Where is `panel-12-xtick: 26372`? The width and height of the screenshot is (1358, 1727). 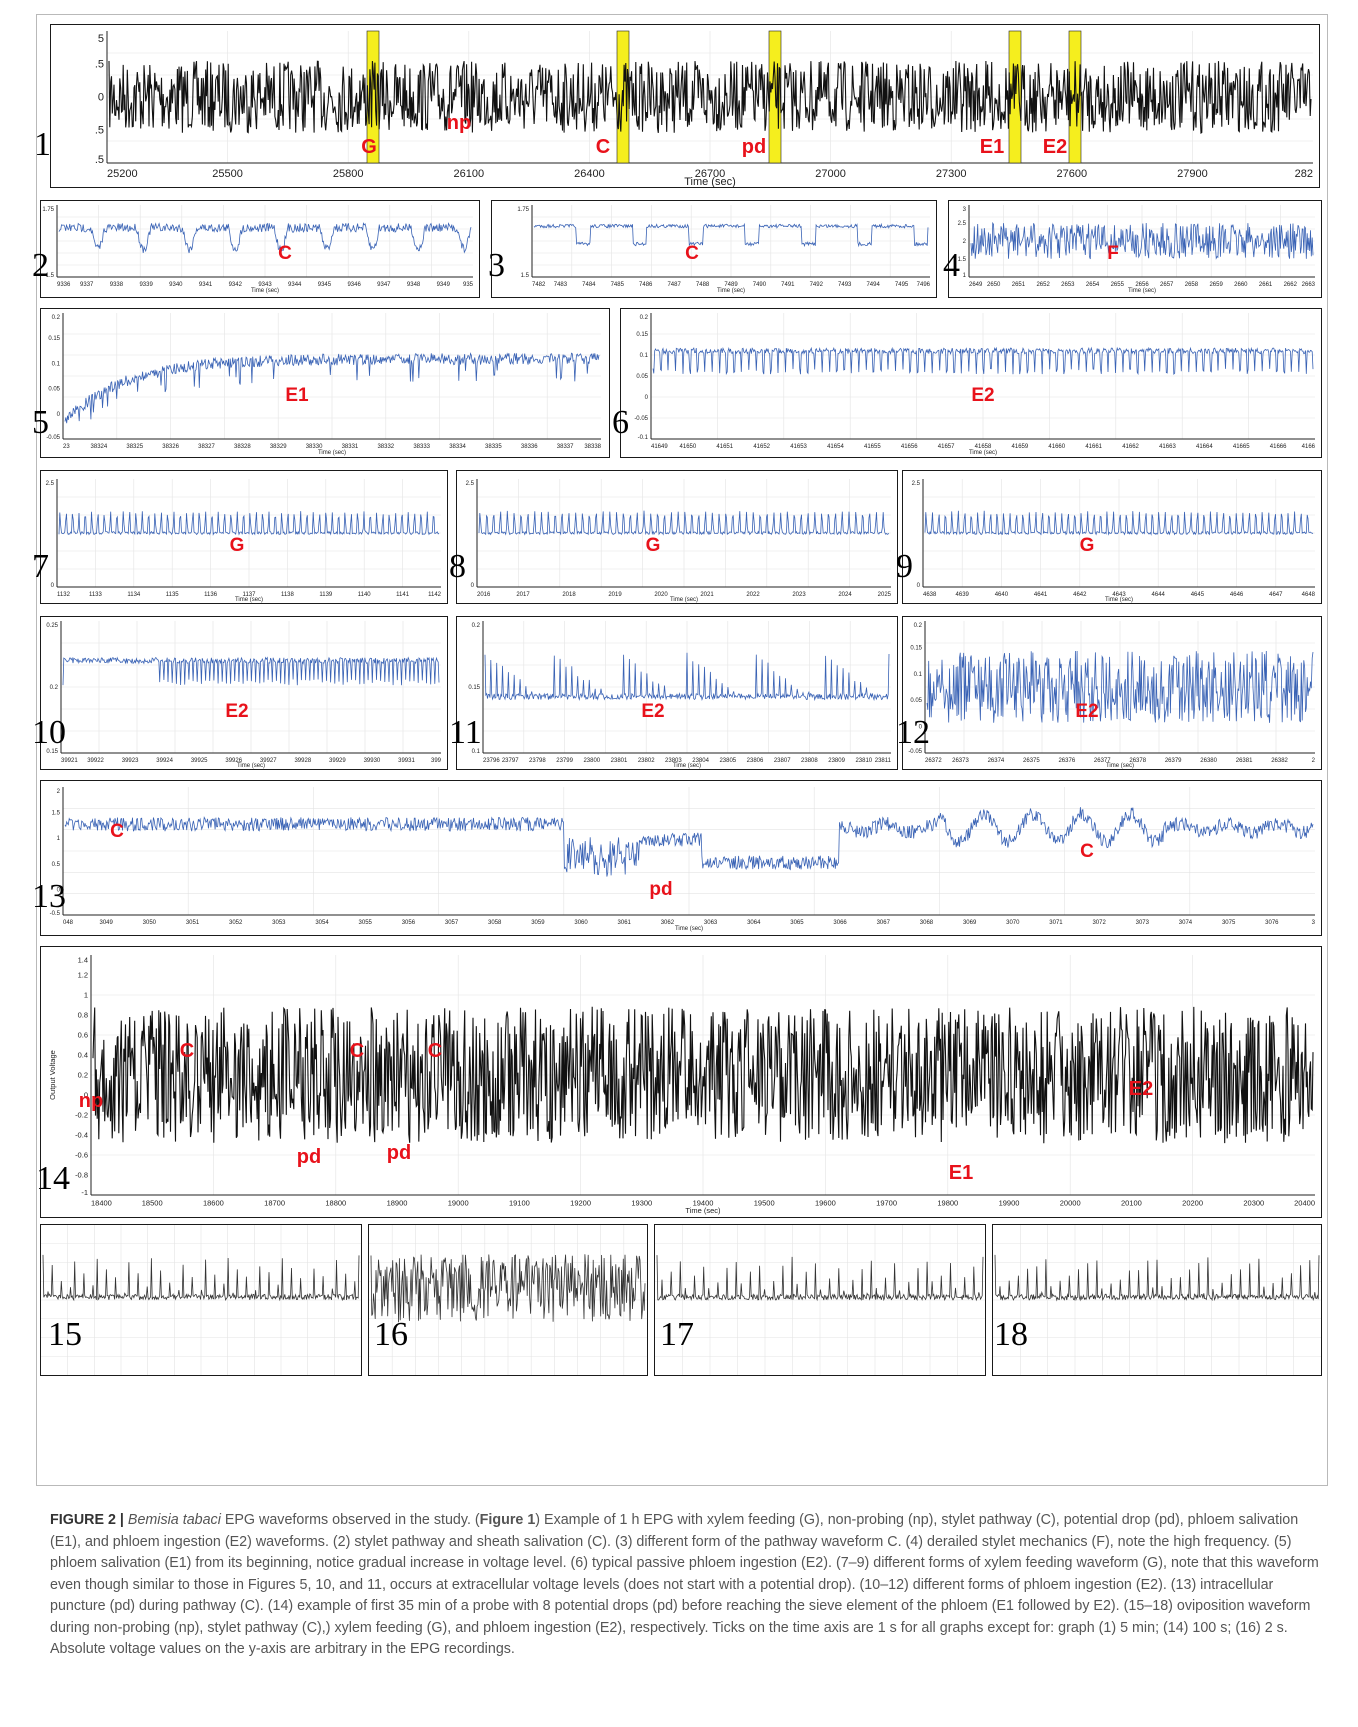
panel-12-xtick: 26372 is located at coordinates (933, 761).